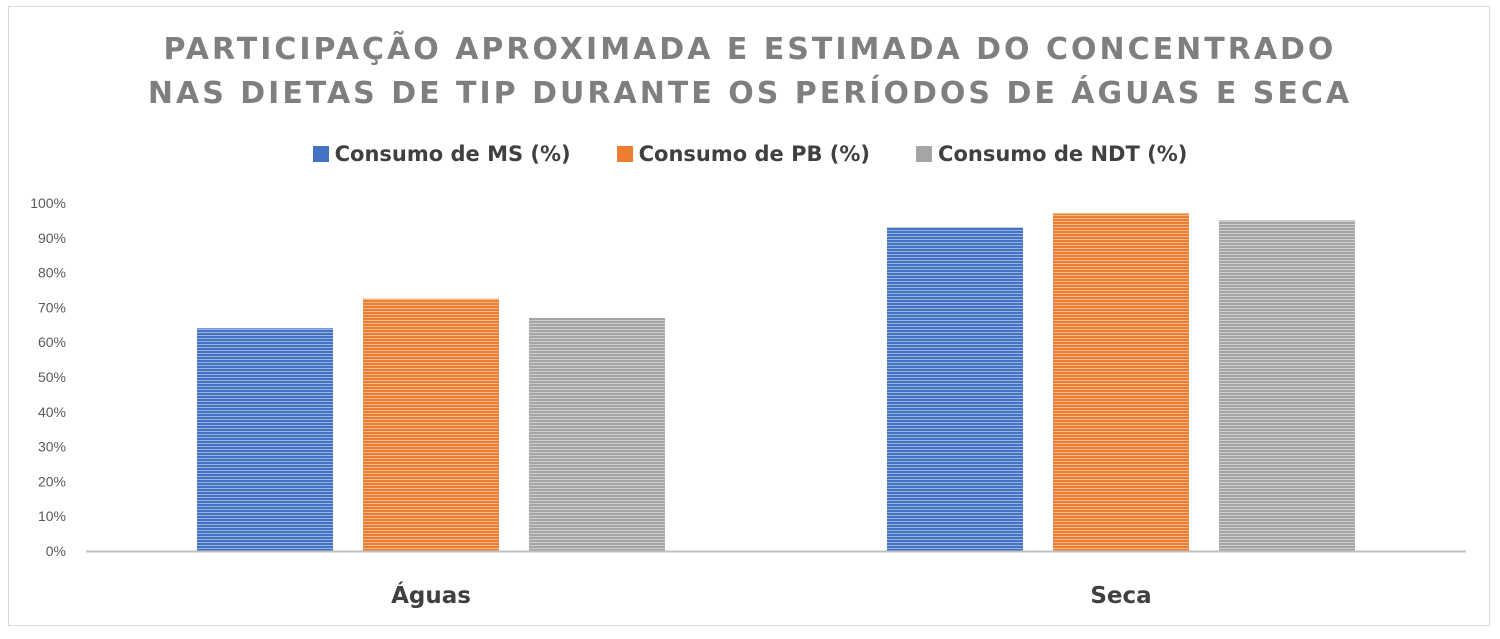 Image resolution: width=1500 pixels, height=639 pixels. I want to click on legend-label-ms: Consumo de MS (%), so click(452, 154).